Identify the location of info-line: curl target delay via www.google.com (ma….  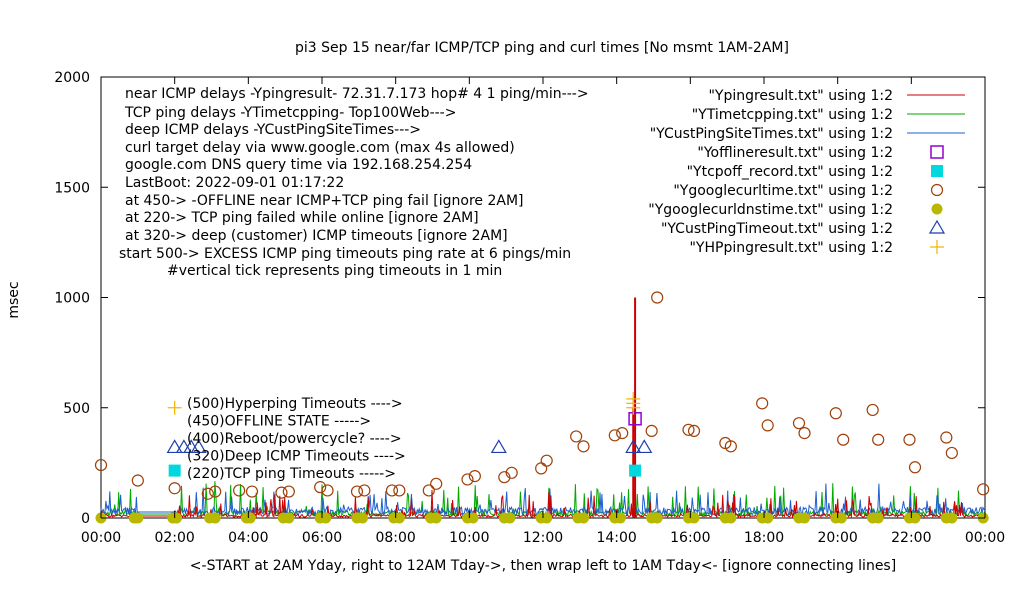
(320, 148).